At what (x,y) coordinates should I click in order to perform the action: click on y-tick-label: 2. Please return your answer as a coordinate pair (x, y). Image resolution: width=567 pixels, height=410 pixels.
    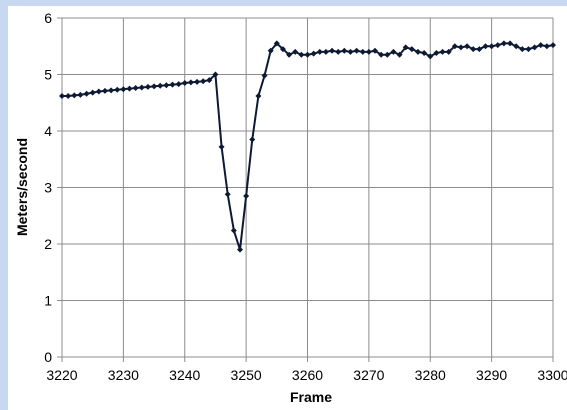
    Looking at the image, I should click on (48, 244).